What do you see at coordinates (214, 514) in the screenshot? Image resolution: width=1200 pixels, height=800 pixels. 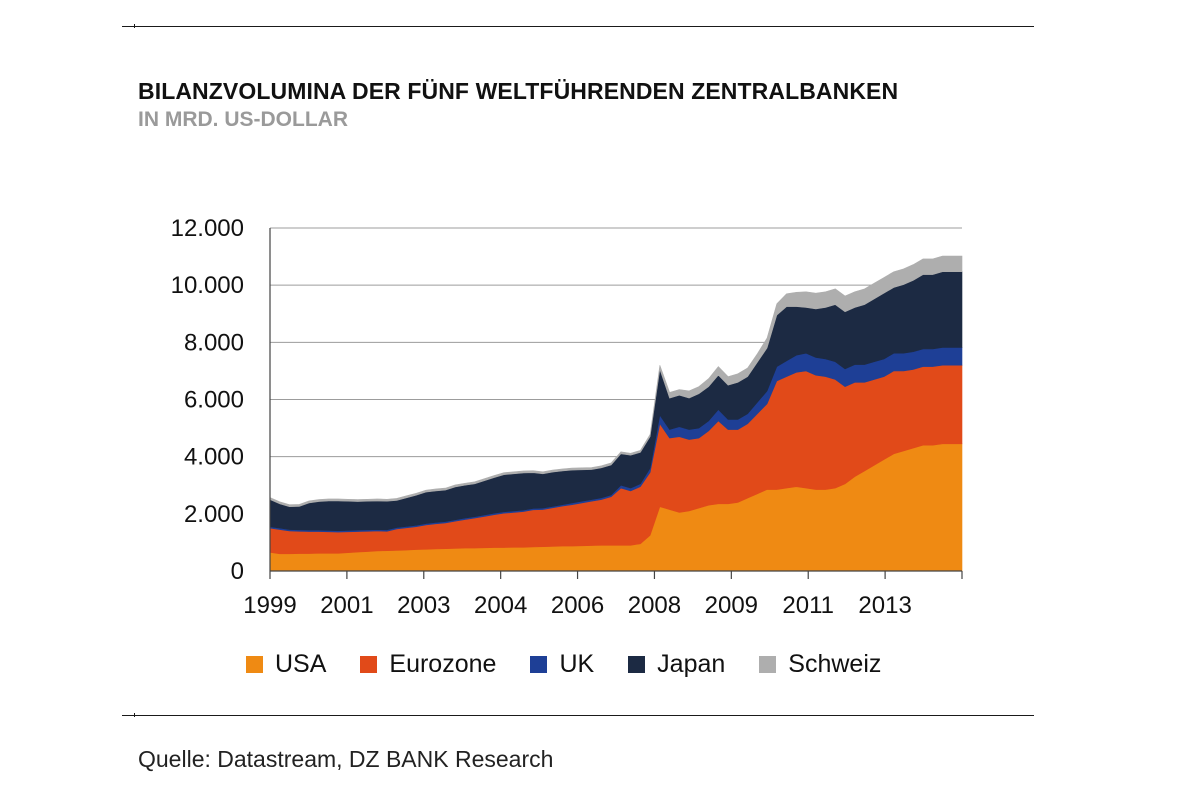 I see `y-tick-label: 2.000` at bounding box center [214, 514].